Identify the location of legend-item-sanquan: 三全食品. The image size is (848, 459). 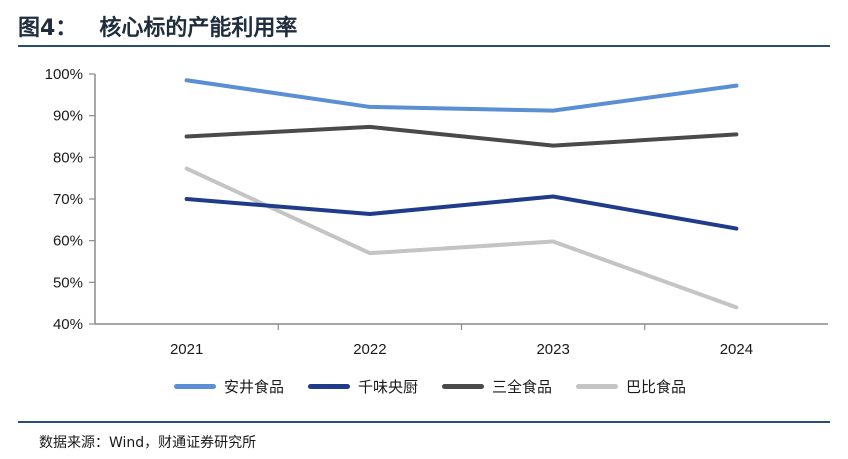
(497, 386).